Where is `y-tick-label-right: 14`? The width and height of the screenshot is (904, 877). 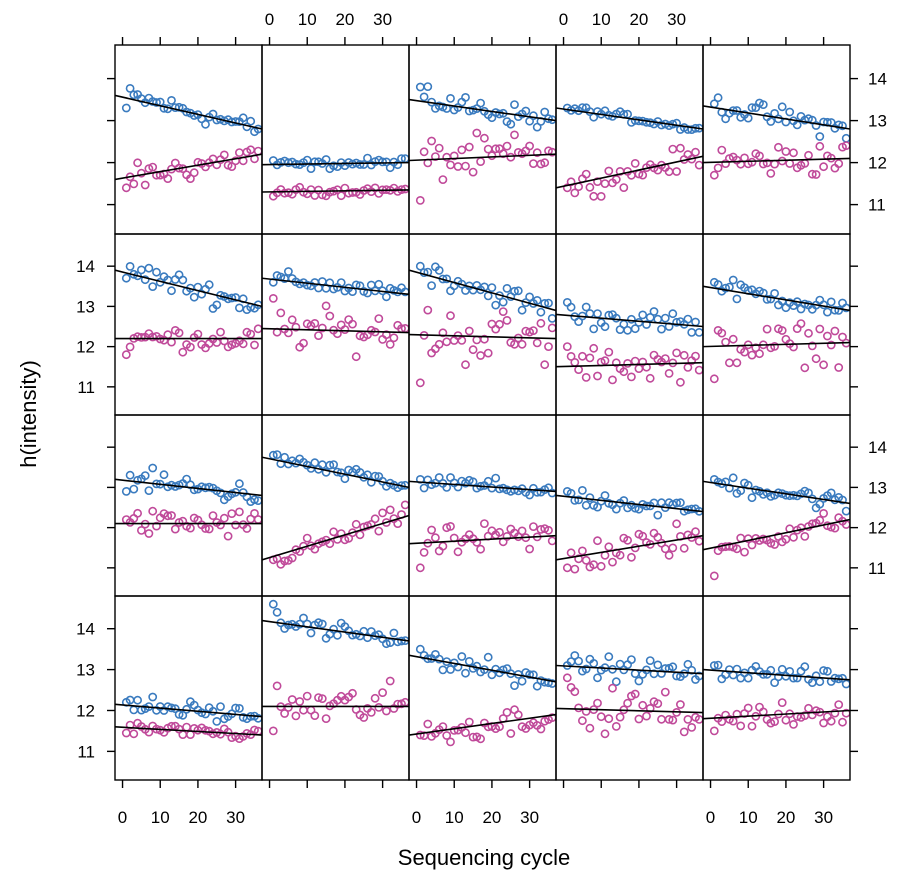
y-tick-label-right: 14 is located at coordinates (877, 79).